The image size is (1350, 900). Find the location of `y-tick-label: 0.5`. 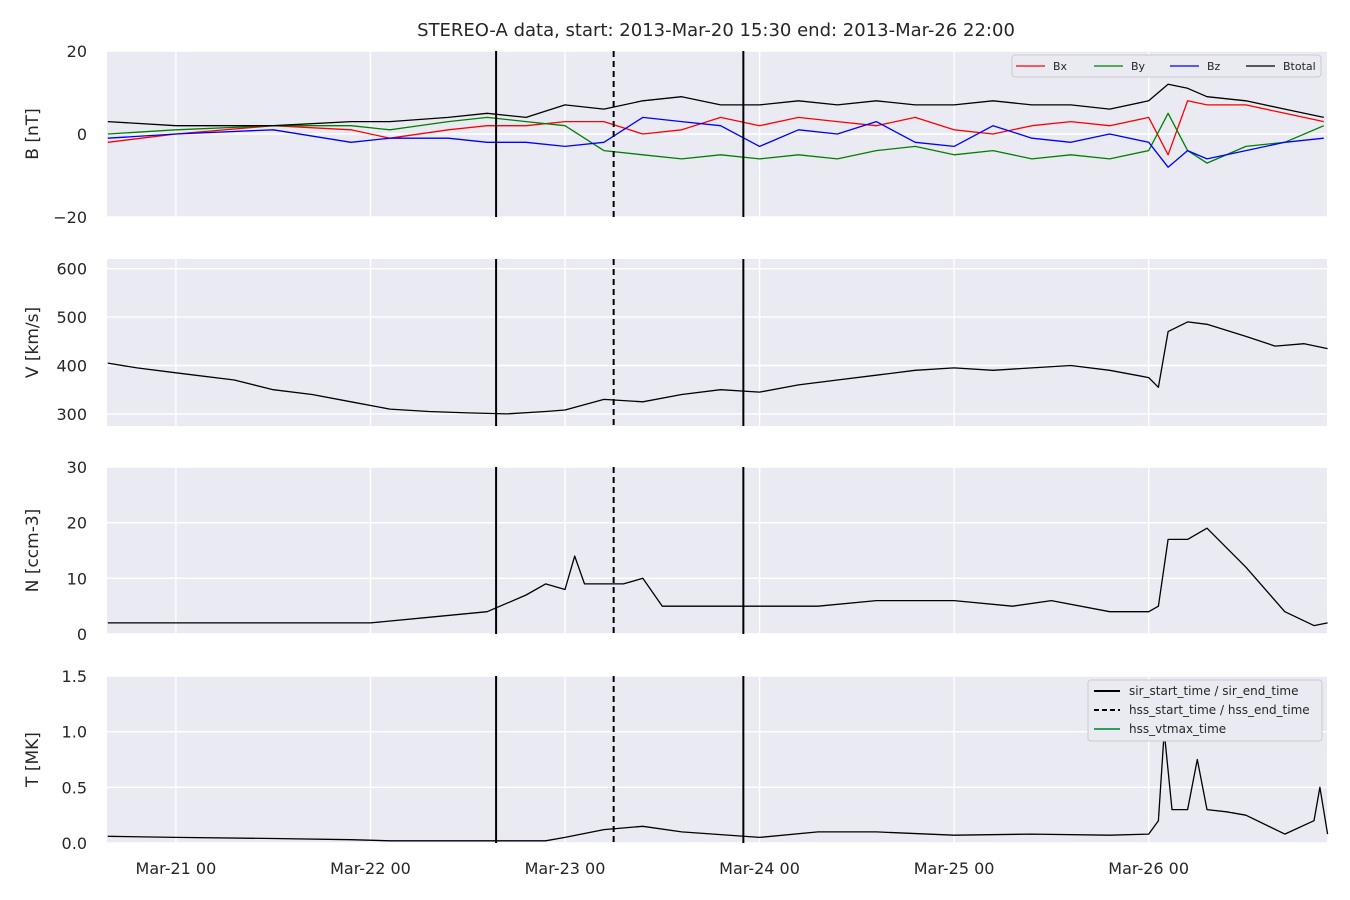

y-tick-label: 0.5 is located at coordinates (74, 787).